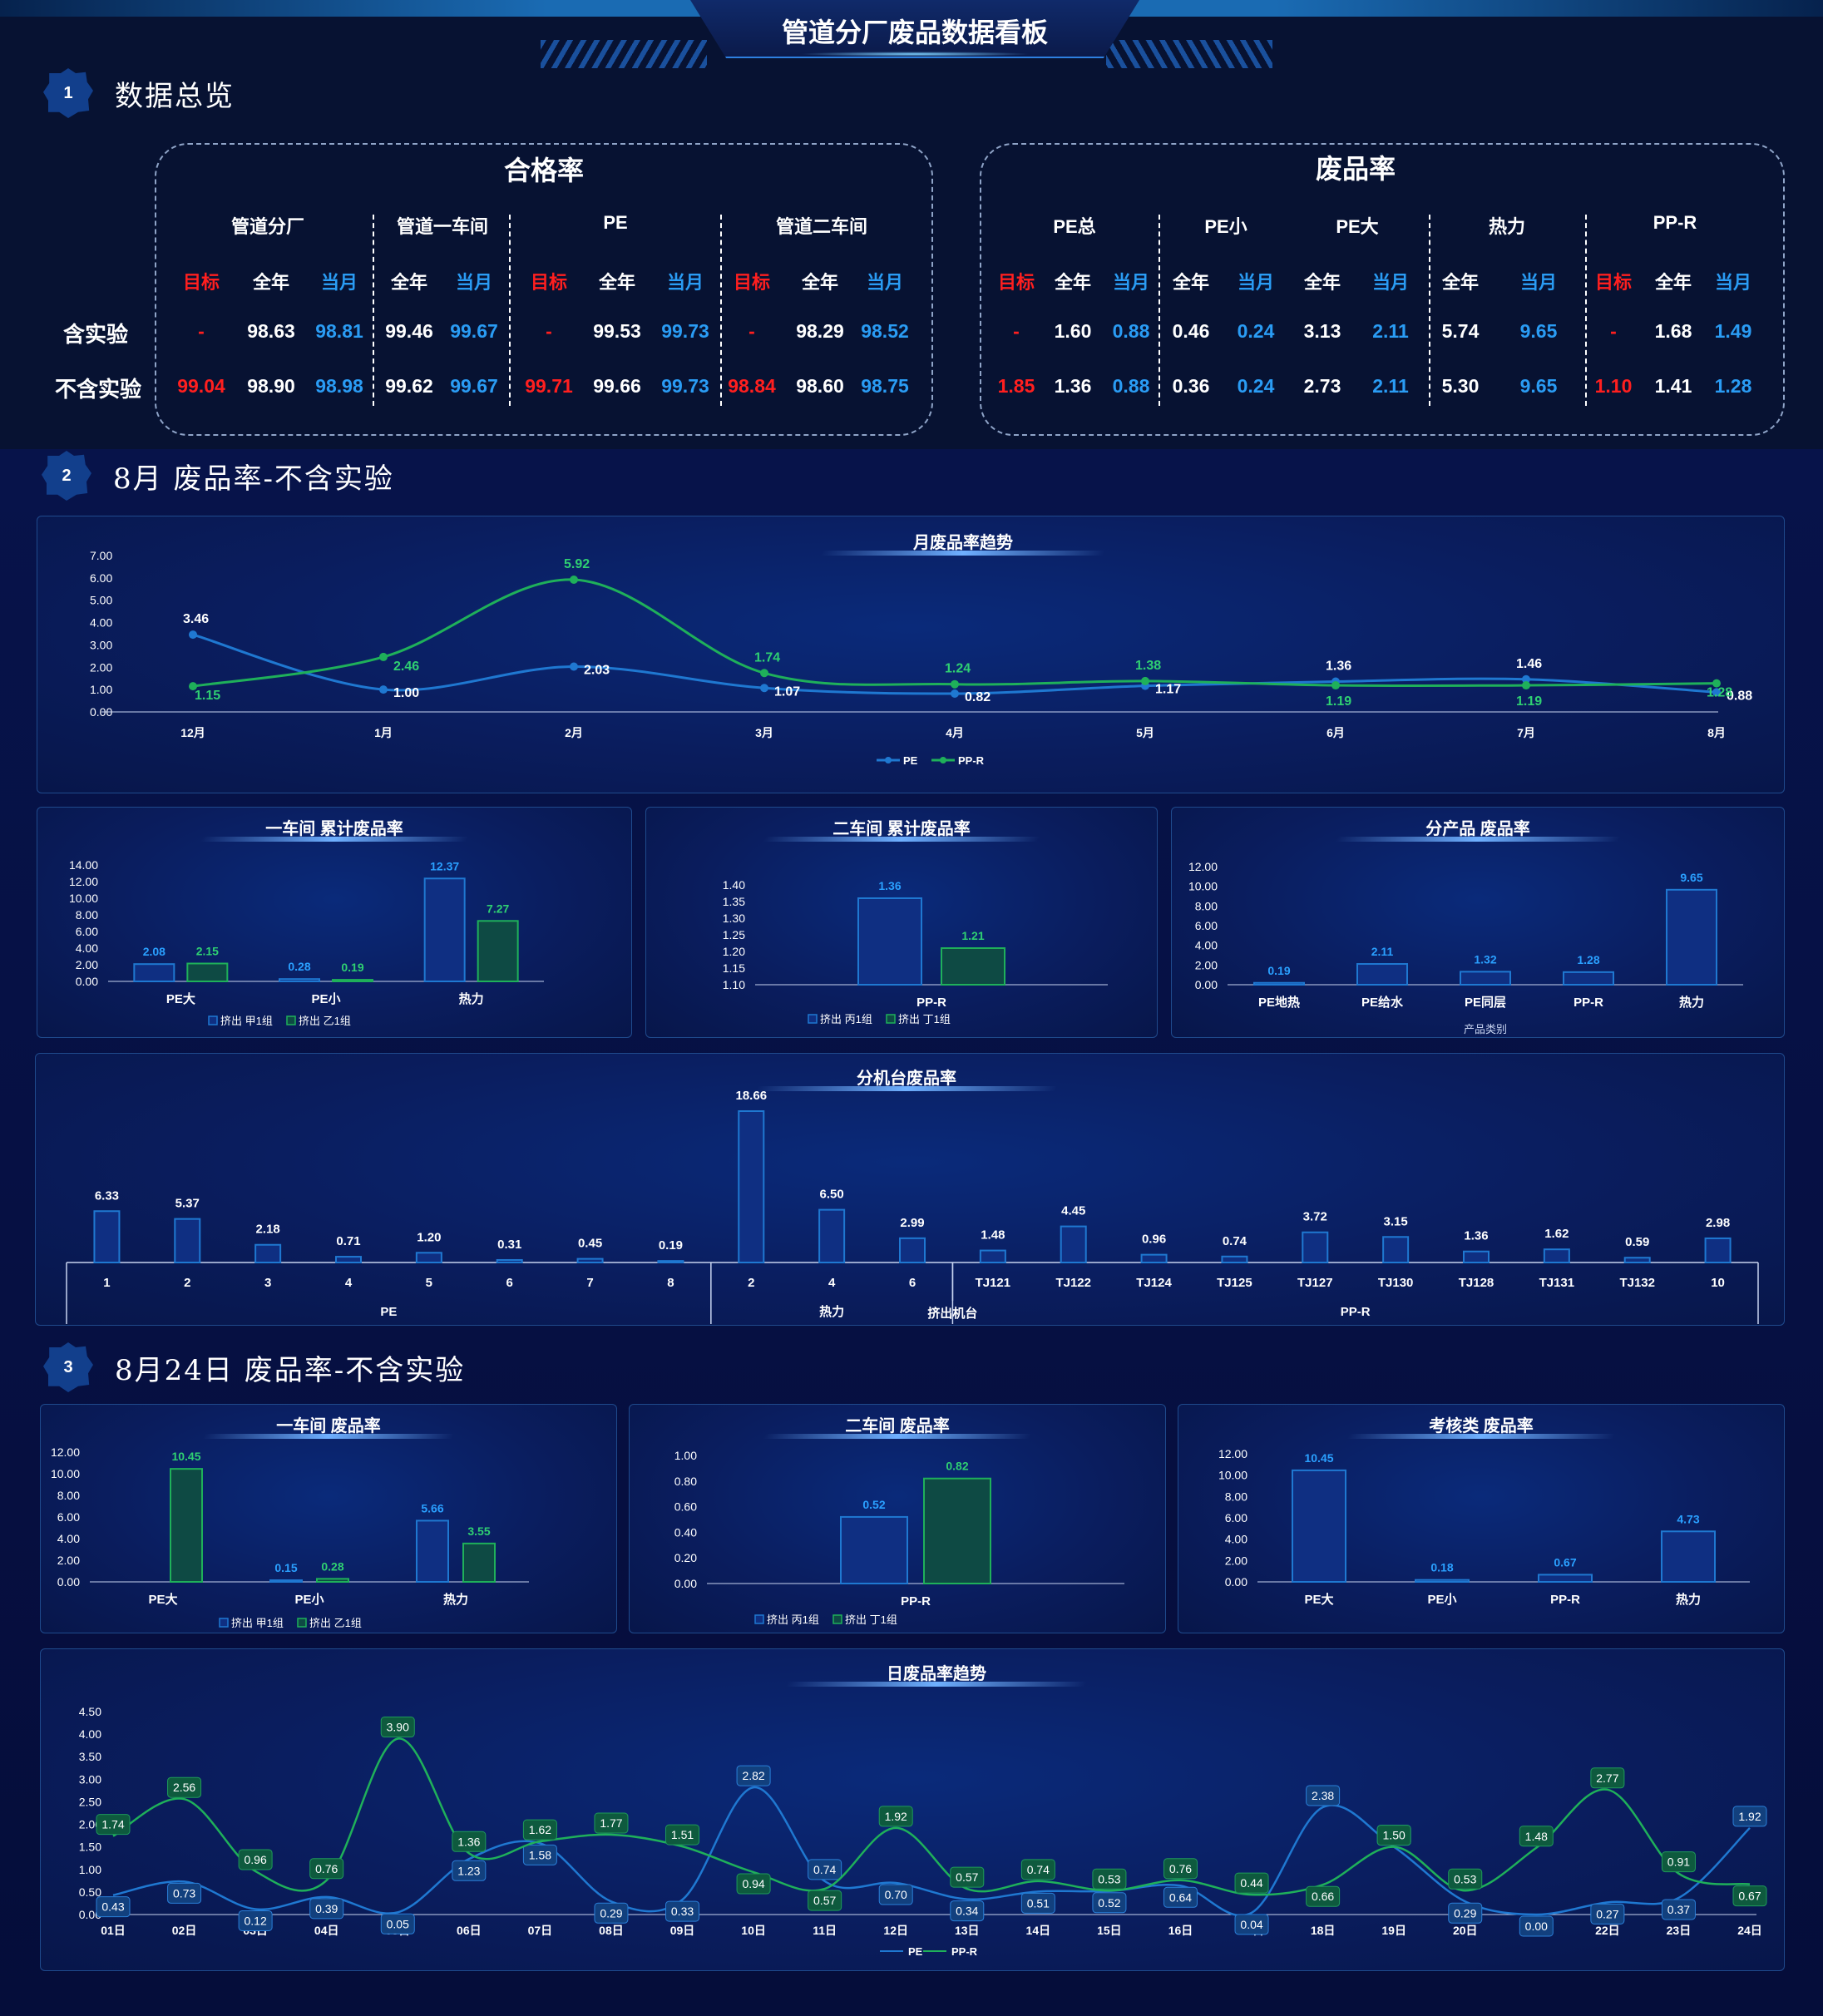 This screenshot has height=2016, width=1823. Describe the element at coordinates (201, 331) in the screenshot. I see `pass-value-cell: -` at that location.